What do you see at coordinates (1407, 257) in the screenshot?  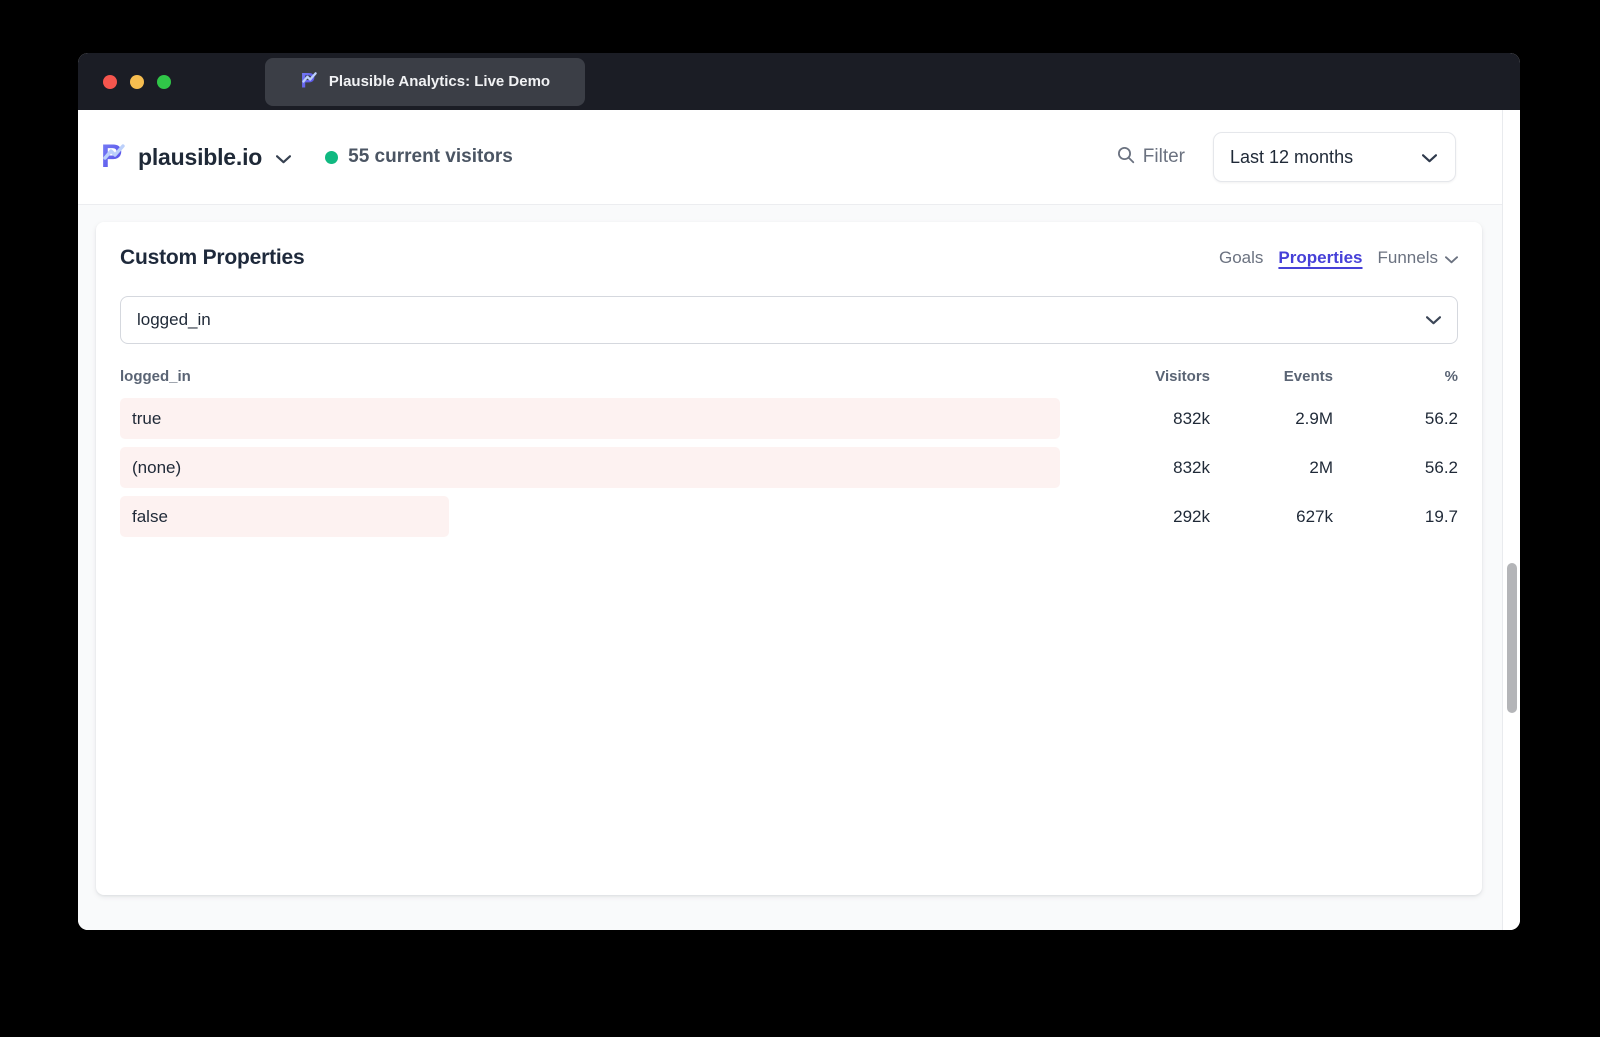 I see `tab-funnels-label: Funnels` at bounding box center [1407, 257].